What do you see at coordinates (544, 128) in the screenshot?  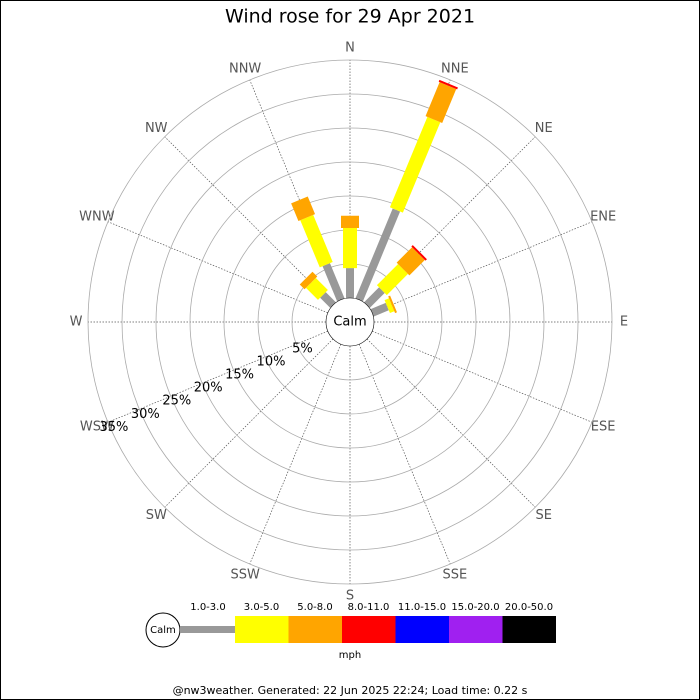 I see `direction-label: NE` at bounding box center [544, 128].